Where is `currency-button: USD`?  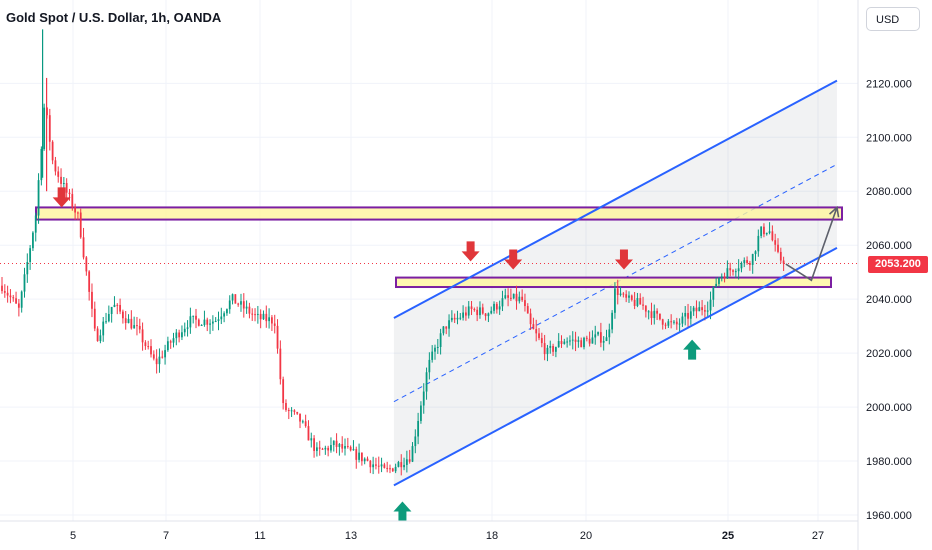
currency-button: USD is located at coordinates (893, 19).